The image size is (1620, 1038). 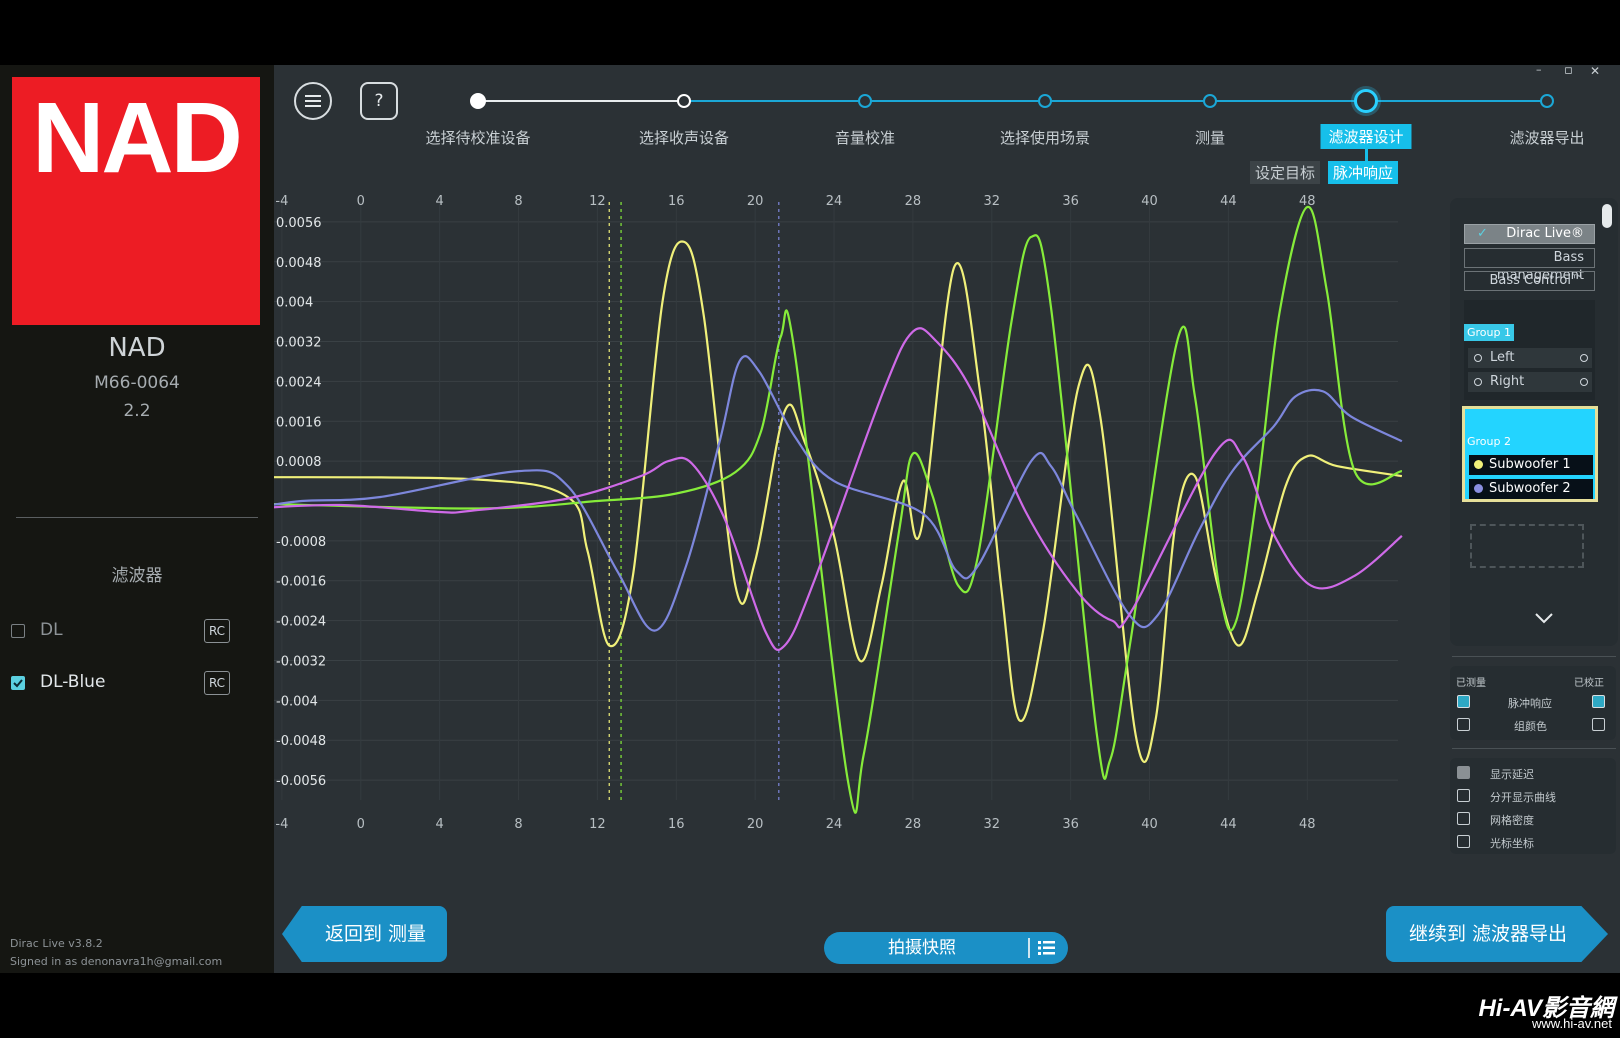 I want to click on continue-to-export-button: 继续到 滤波器导出, so click(x=1497, y=934).